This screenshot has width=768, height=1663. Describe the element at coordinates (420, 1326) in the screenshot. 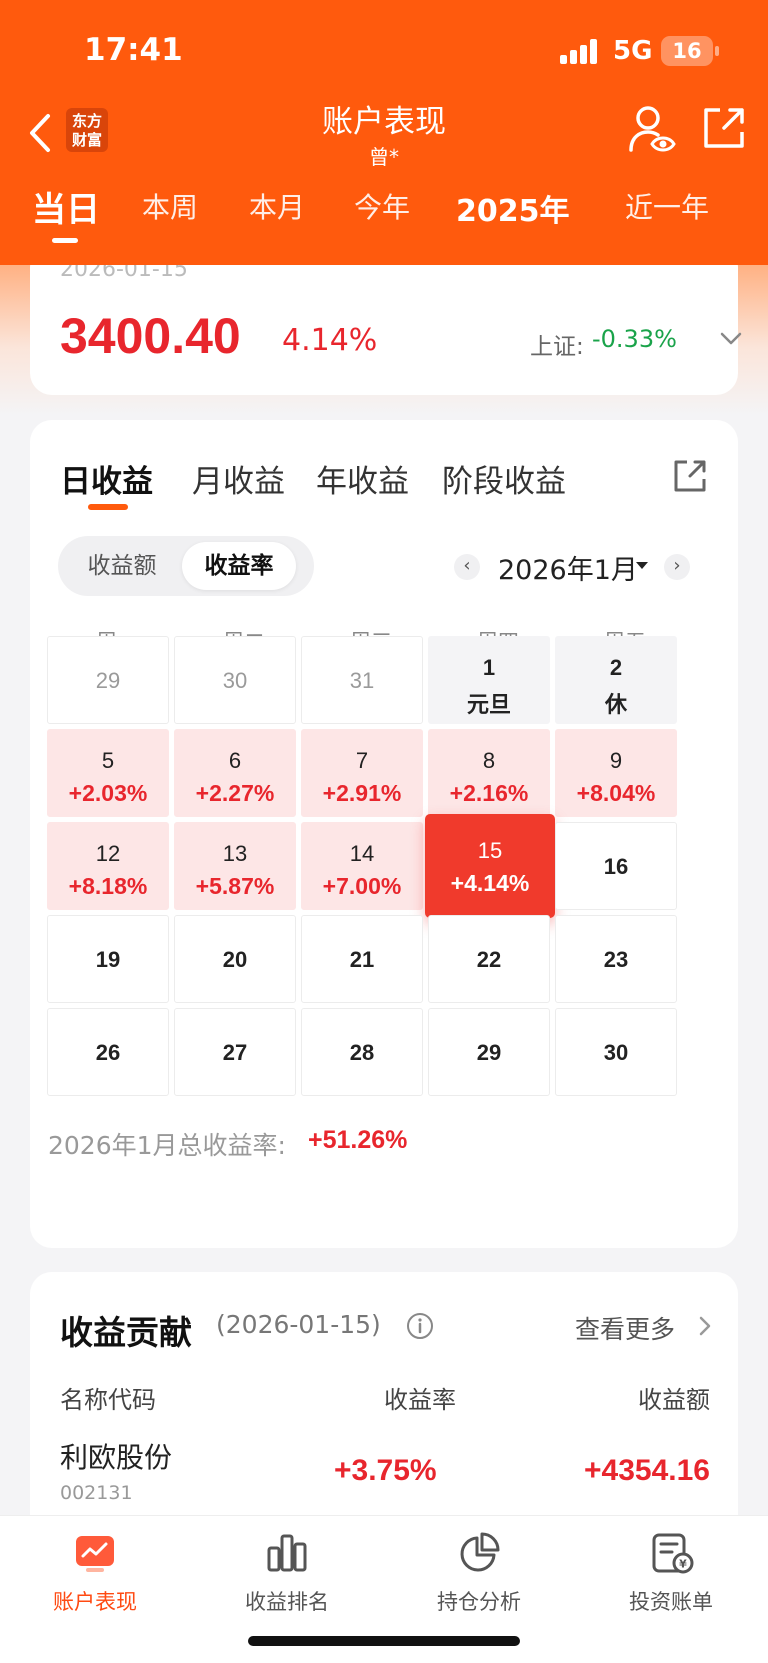

I see `info-icon` at that location.